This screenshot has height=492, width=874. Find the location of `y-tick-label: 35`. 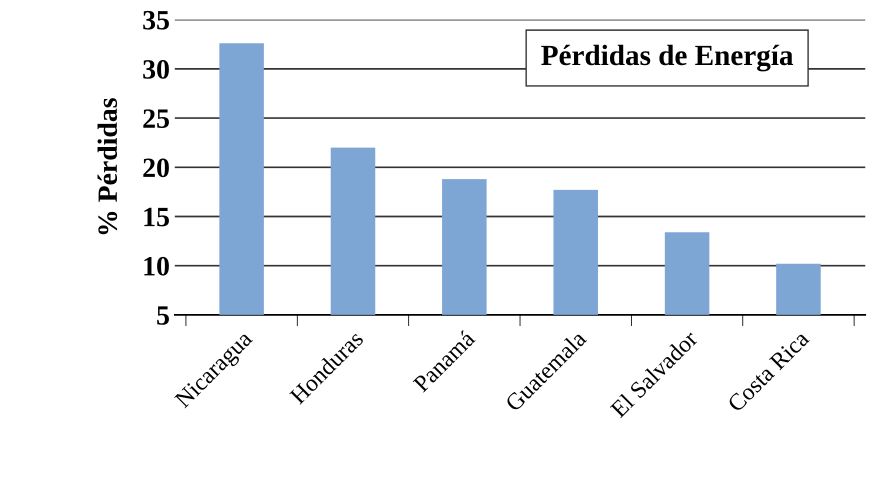

y-tick-label: 35 is located at coordinates (156, 20).